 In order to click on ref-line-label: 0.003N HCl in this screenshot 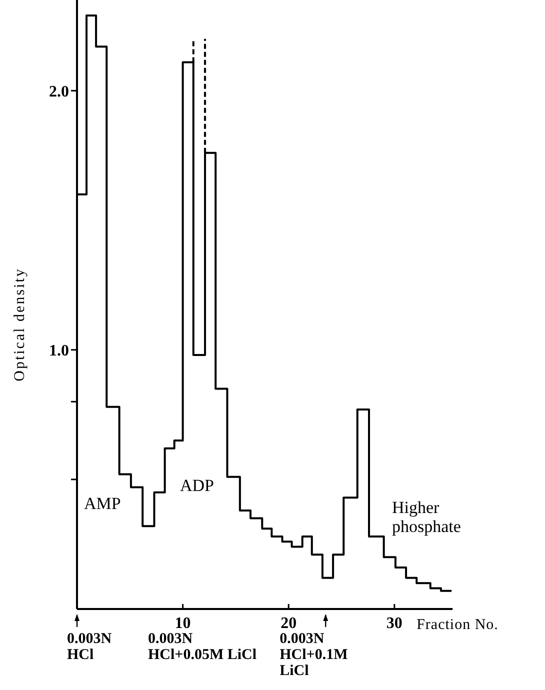, I will do `click(90, 647)`.